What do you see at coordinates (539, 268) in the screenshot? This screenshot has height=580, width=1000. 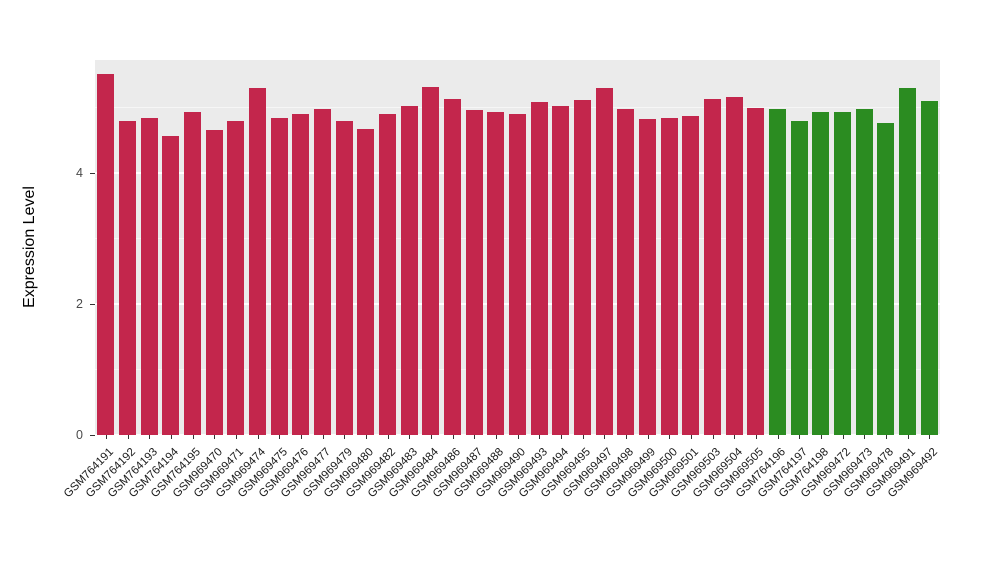 I see `bar-GSM969493` at bounding box center [539, 268].